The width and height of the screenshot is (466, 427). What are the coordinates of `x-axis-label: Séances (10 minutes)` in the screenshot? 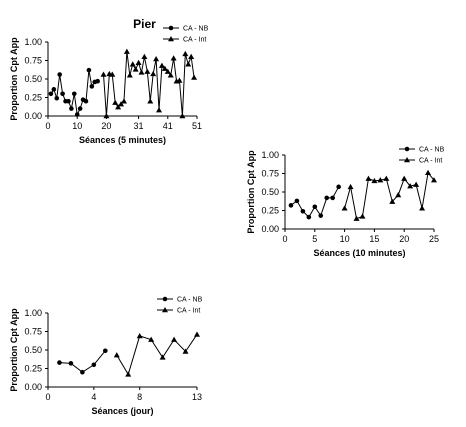 It's located at (359, 253).